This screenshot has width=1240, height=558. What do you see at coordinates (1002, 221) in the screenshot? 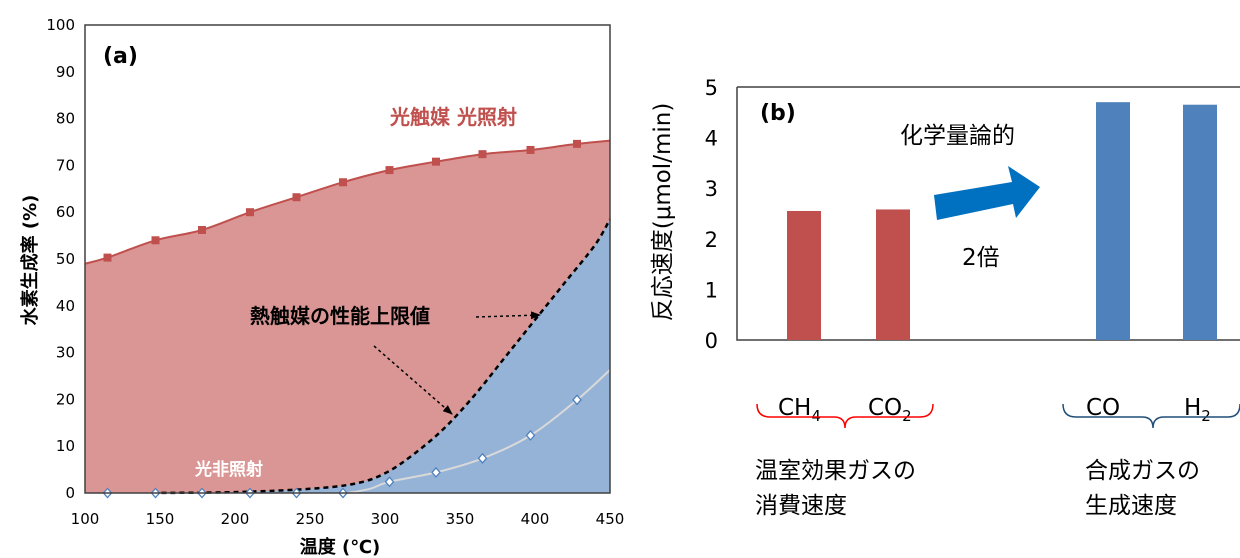
I see `bars-b` at bounding box center [1002, 221].